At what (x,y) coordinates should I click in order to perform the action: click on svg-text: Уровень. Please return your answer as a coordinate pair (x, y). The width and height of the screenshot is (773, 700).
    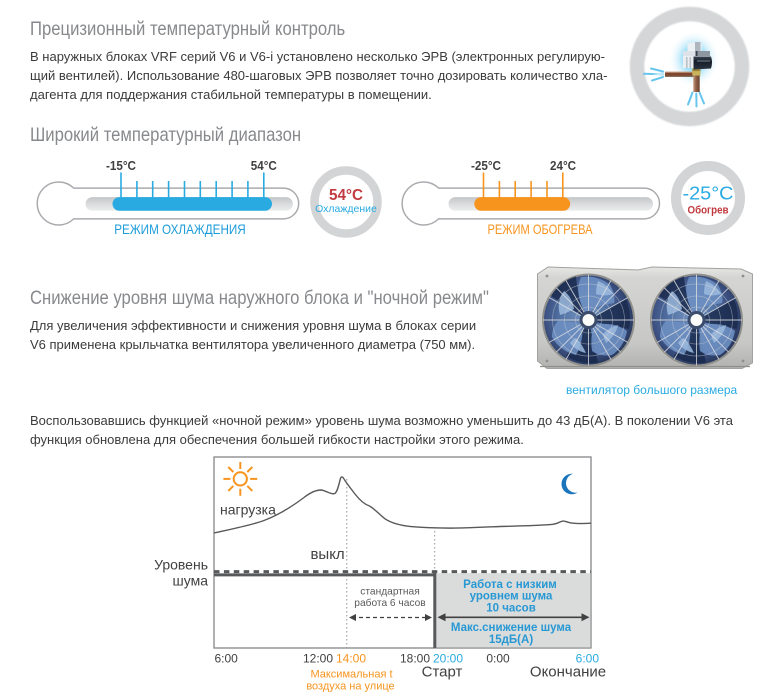
    Looking at the image, I should click on (181, 565).